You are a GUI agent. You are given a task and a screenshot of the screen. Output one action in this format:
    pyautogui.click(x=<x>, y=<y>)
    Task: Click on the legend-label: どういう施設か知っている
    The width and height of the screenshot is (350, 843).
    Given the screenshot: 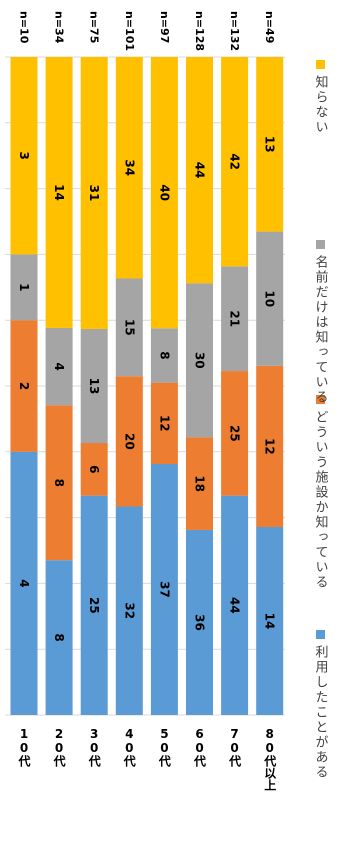 What is the action you would take?
    pyautogui.click(x=320, y=500)
    